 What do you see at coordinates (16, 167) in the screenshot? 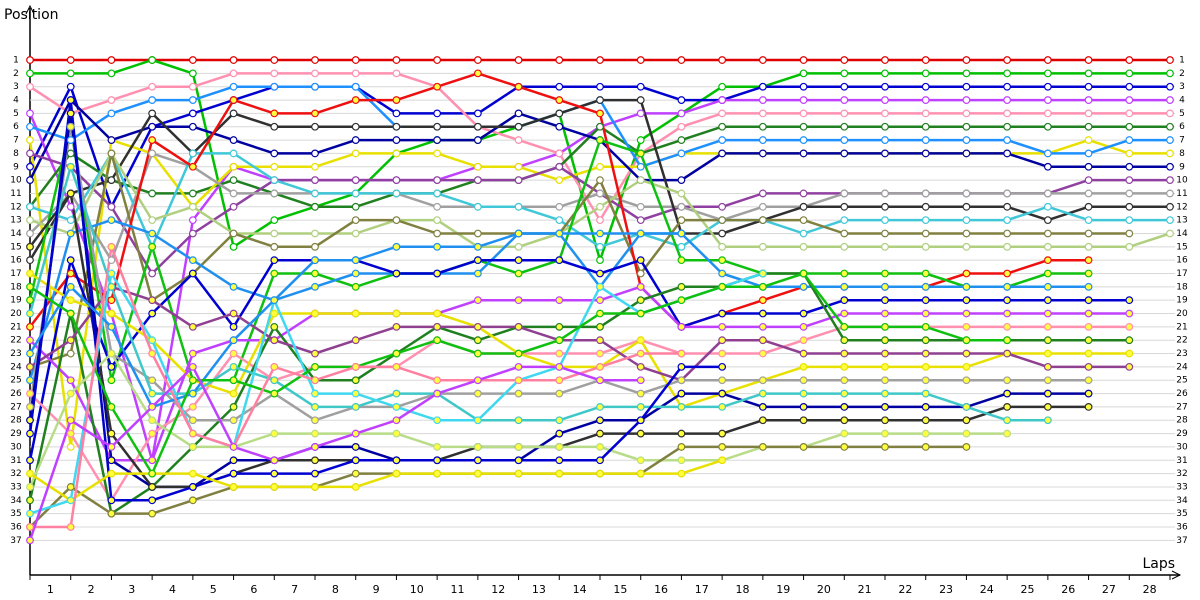
I see `y-tick-label: 9` at bounding box center [16, 167].